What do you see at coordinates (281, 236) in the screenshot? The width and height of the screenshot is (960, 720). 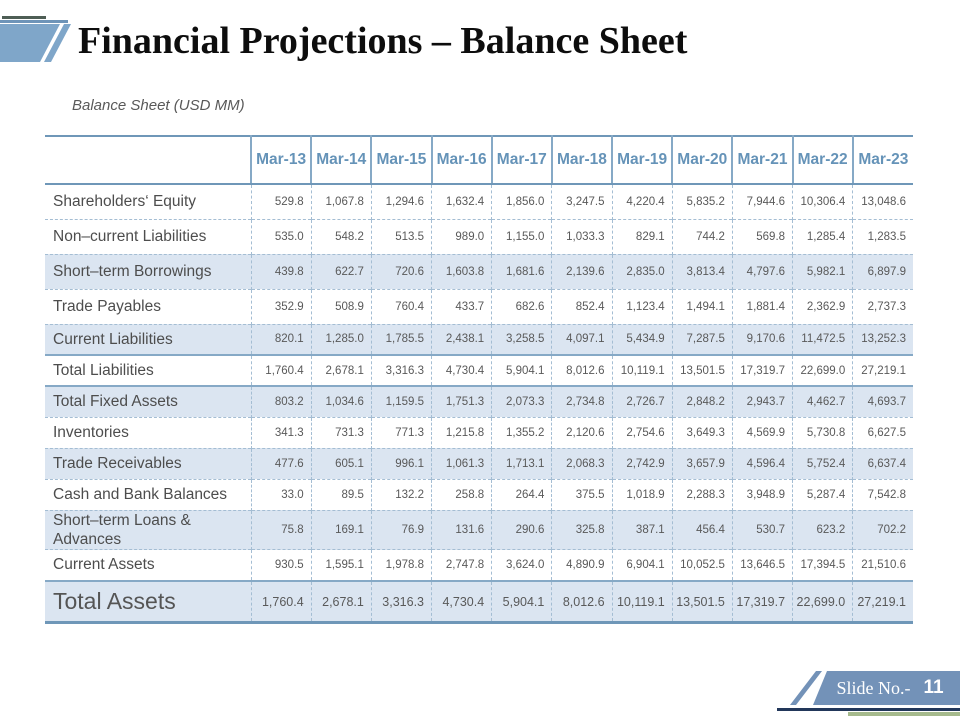 I see `value-cell: 535.0` at bounding box center [281, 236].